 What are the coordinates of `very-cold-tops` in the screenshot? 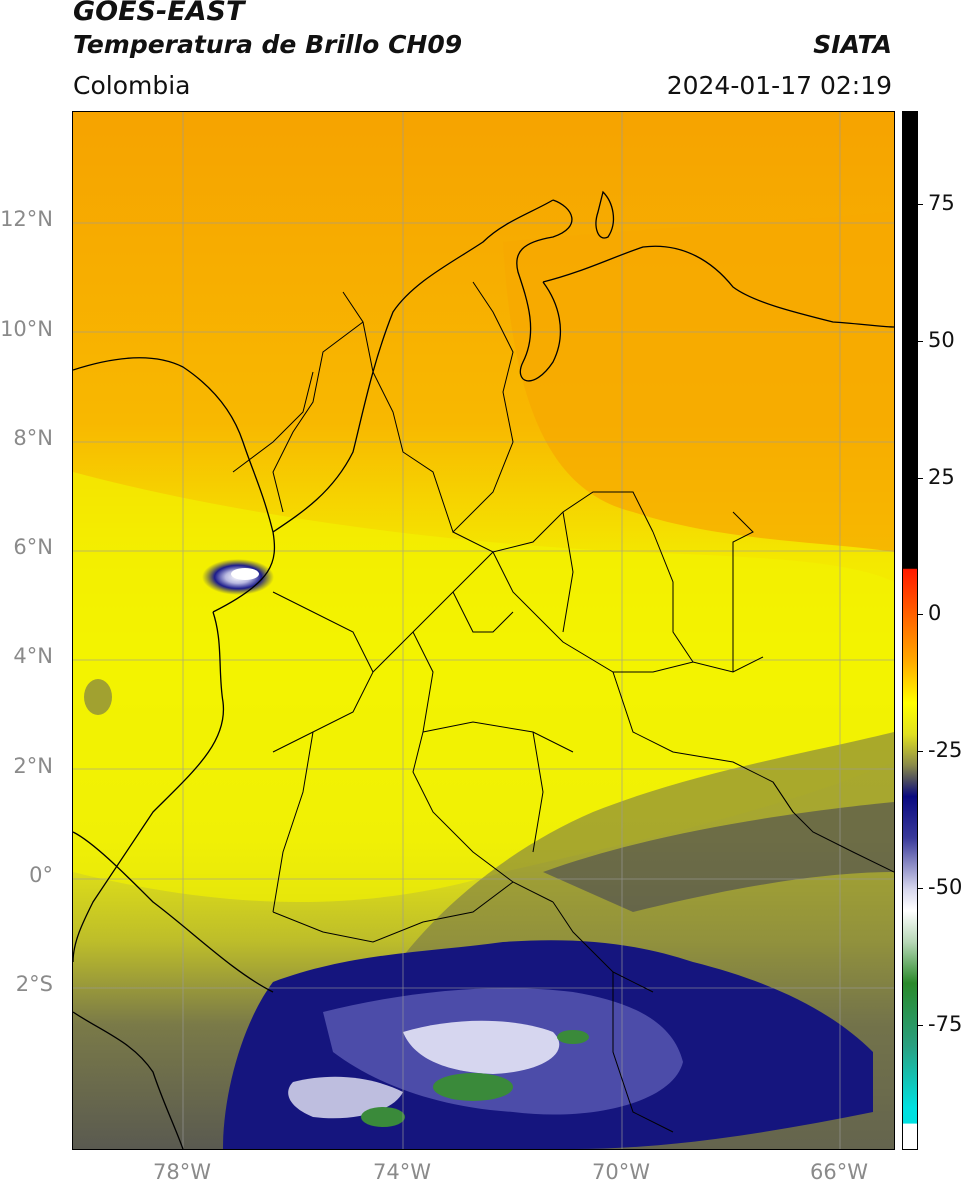 It's located at (481, 1047).